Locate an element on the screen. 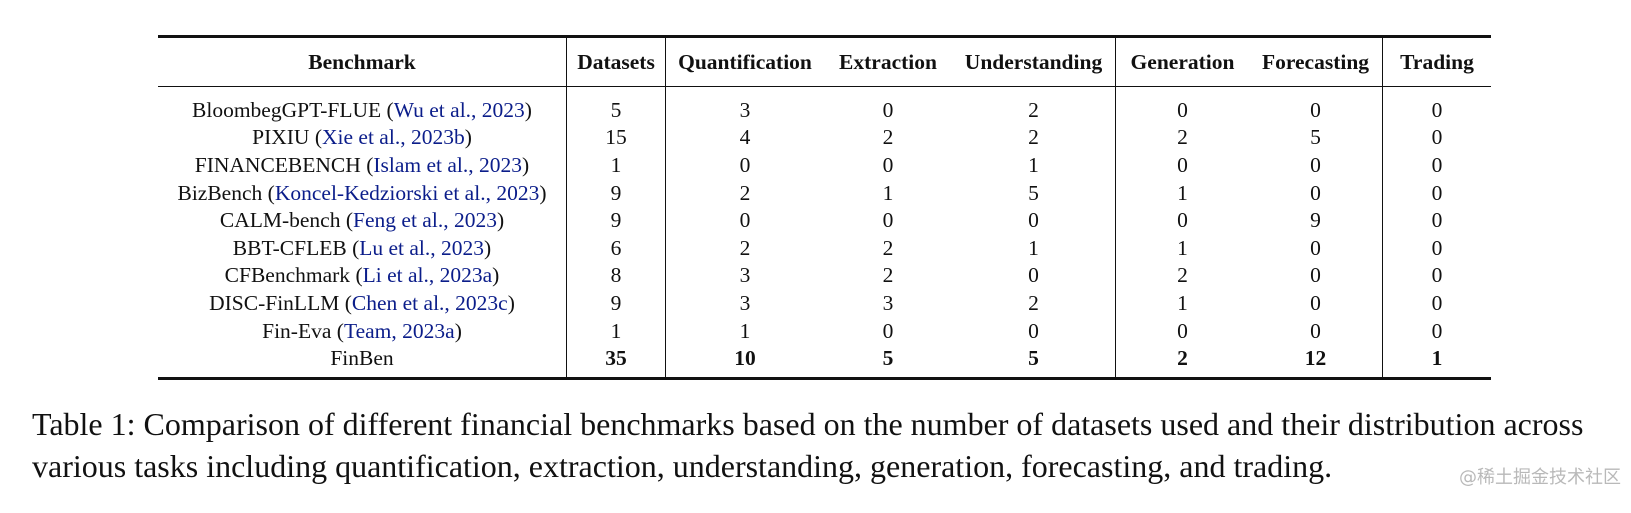  value-cell: 12 is located at coordinates (1315, 358).